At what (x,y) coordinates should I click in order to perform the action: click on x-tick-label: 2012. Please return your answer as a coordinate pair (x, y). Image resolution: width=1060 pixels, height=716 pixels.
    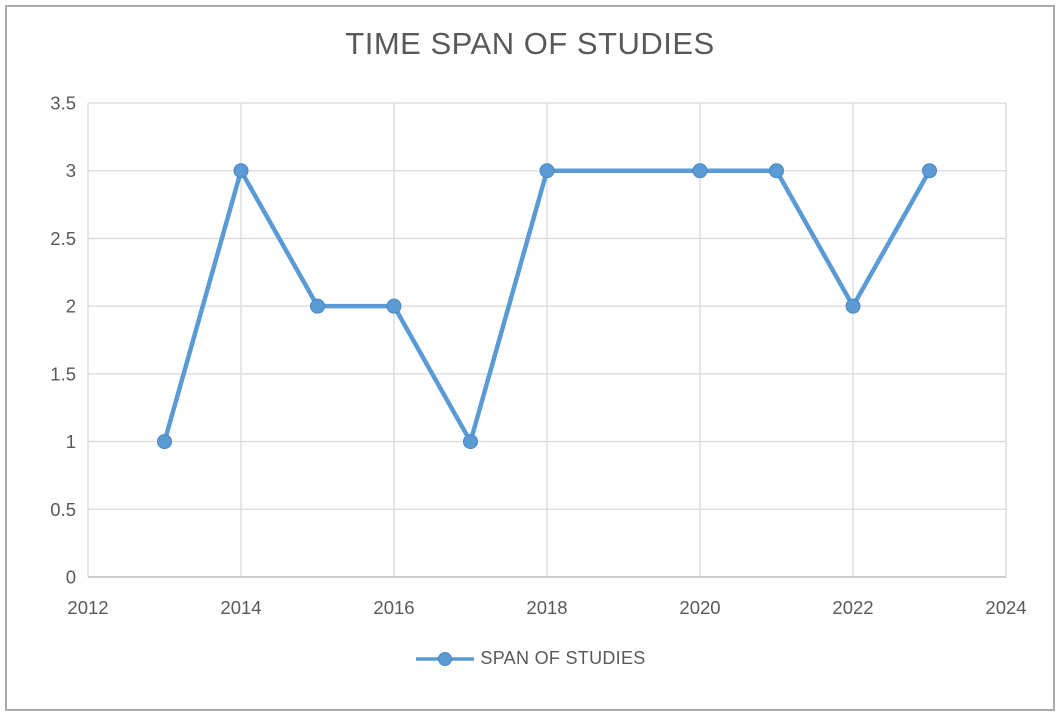
    Looking at the image, I should click on (87, 607).